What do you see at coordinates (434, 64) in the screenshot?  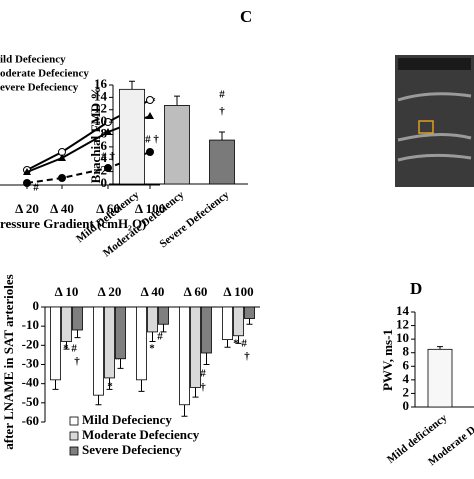 I see `ultrasound-header` at bounding box center [434, 64].